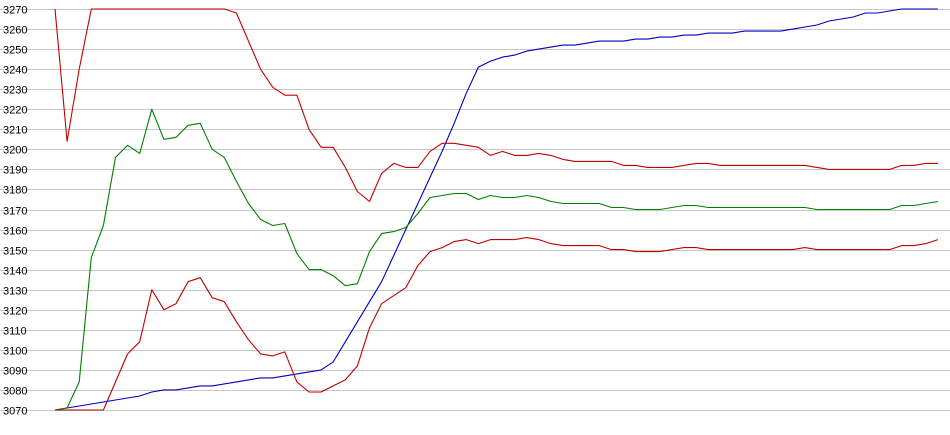 The width and height of the screenshot is (950, 435). I want to click on y-tick-label: 3160, so click(15, 232).